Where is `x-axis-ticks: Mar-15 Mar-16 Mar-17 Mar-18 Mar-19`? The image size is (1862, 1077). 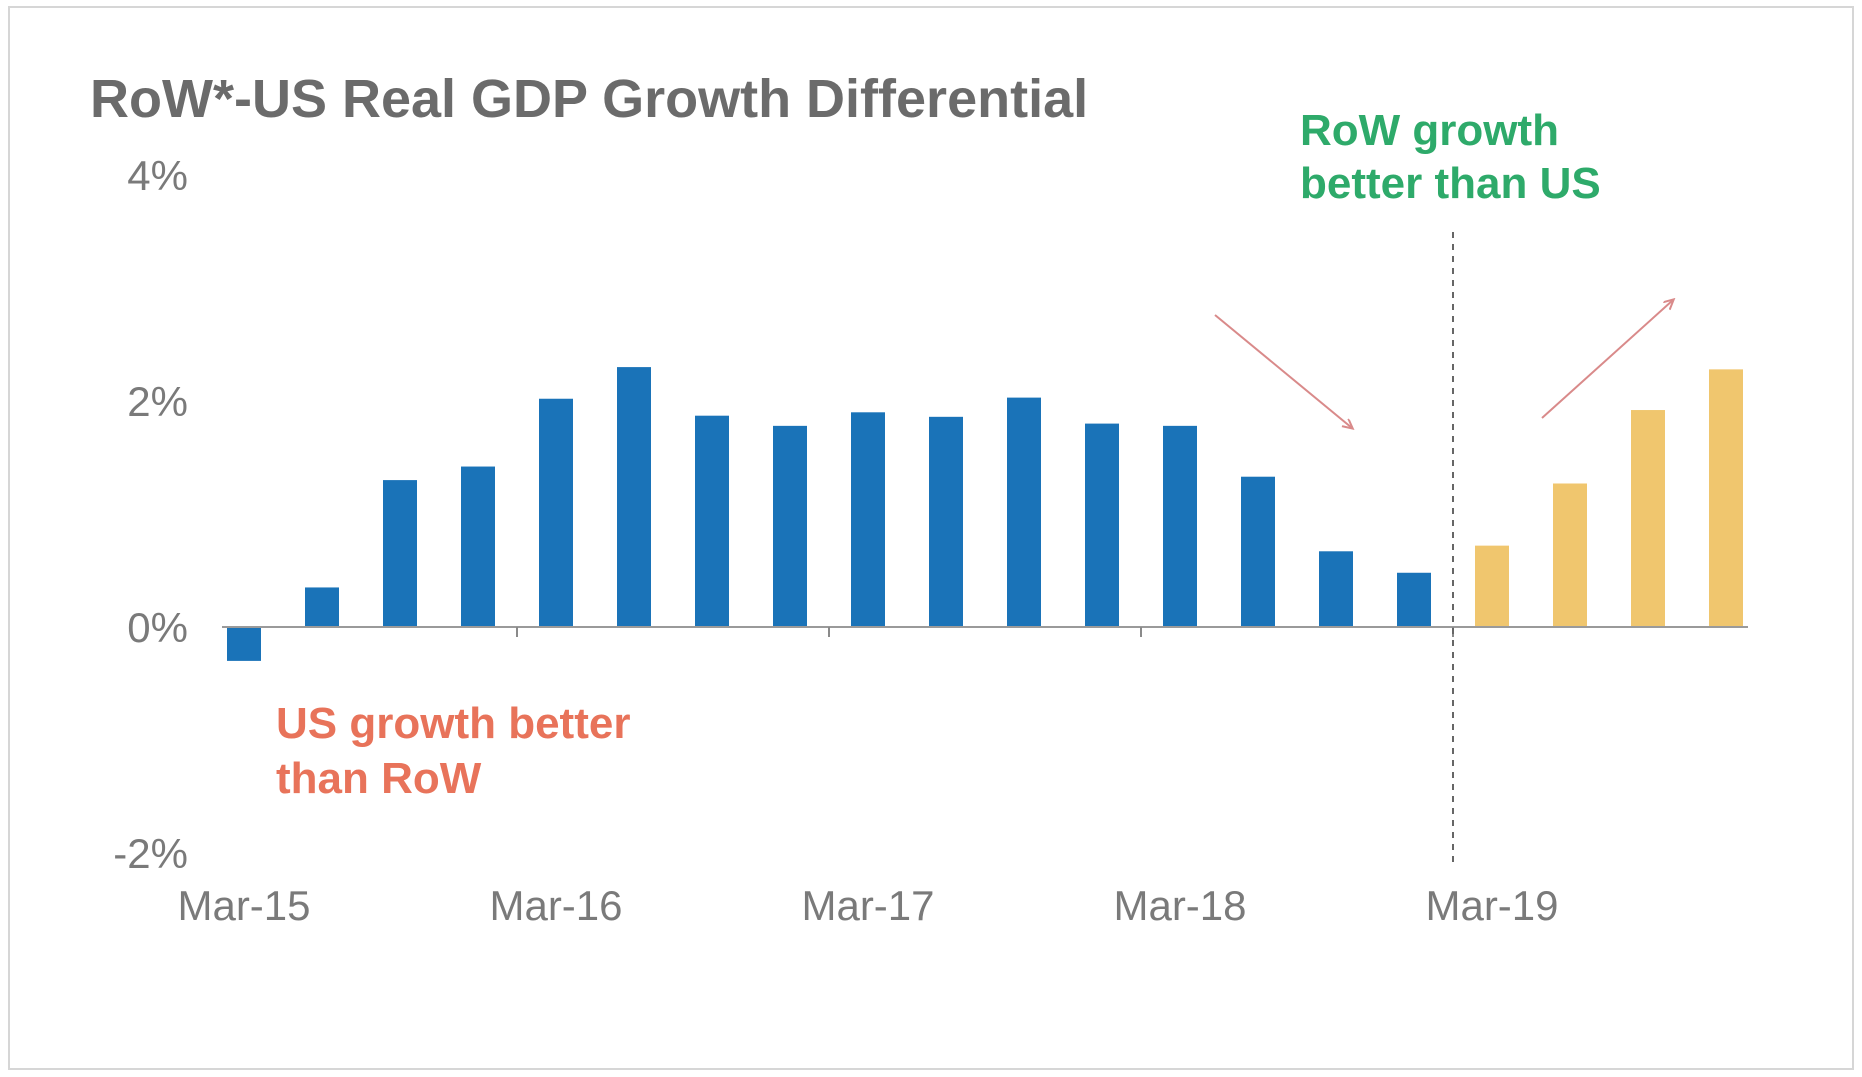 x-axis-ticks: Mar-15 Mar-16 Mar-17 Mar-18 Mar-19 is located at coordinates (867, 905).